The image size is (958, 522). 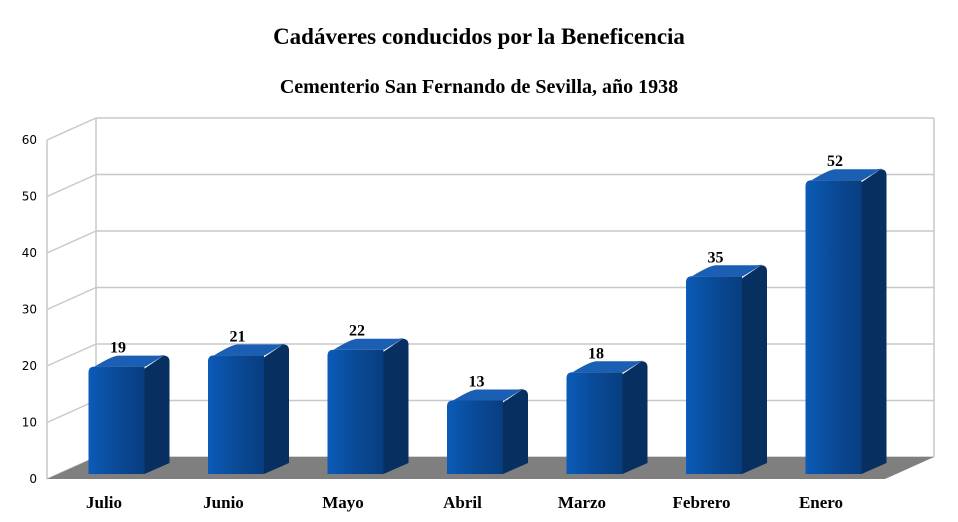 What do you see at coordinates (835, 161) in the screenshot?
I see `data-label: 52` at bounding box center [835, 161].